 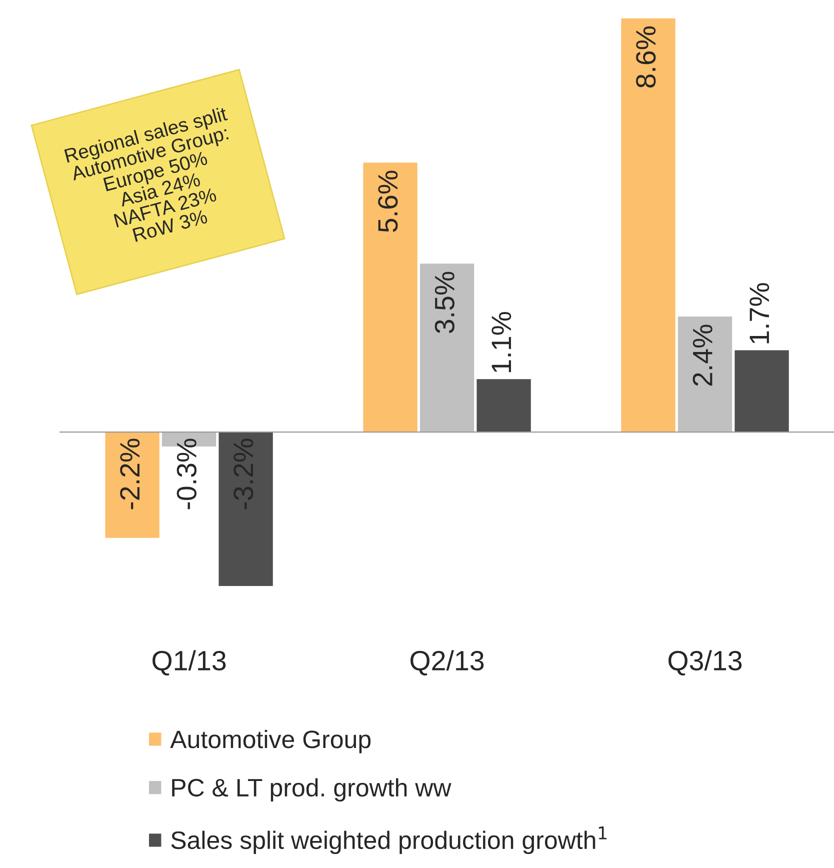 I want to click on data-label: -0.3%, so click(x=186, y=474).